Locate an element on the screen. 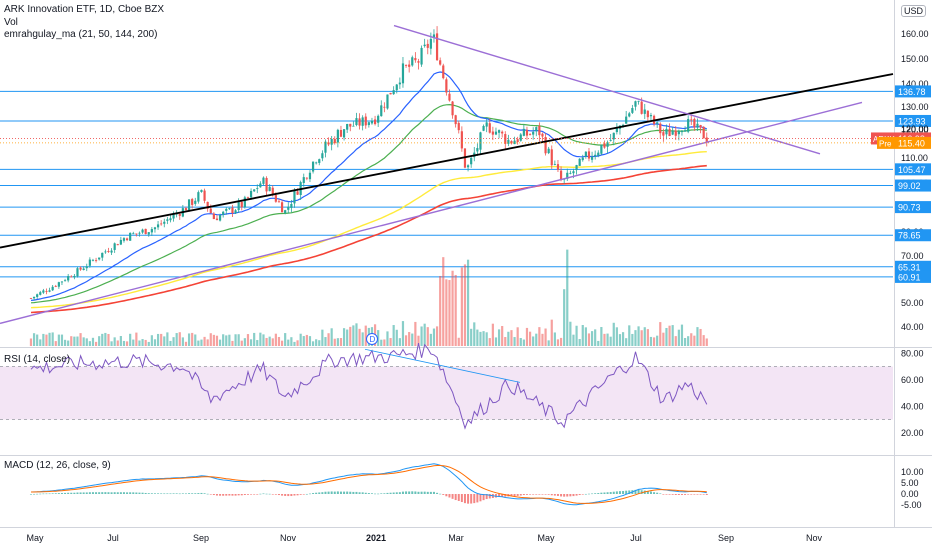 The image size is (932, 550). price-tick-label: 150.00 is located at coordinates (915, 59).